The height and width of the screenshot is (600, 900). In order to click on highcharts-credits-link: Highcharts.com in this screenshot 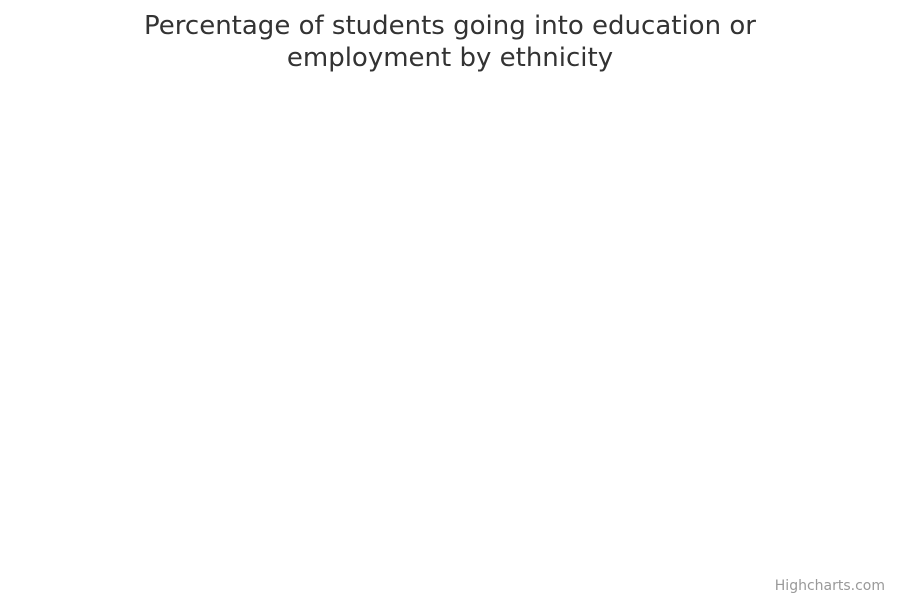, I will do `click(829, 586)`.